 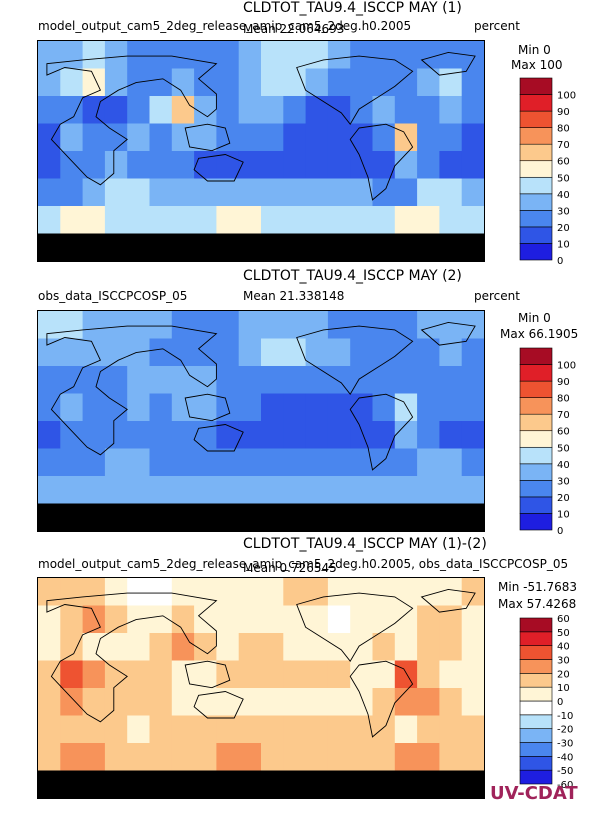 What do you see at coordinates (497, 26) in the screenshot?
I see `panel1-units-label: percent` at bounding box center [497, 26].